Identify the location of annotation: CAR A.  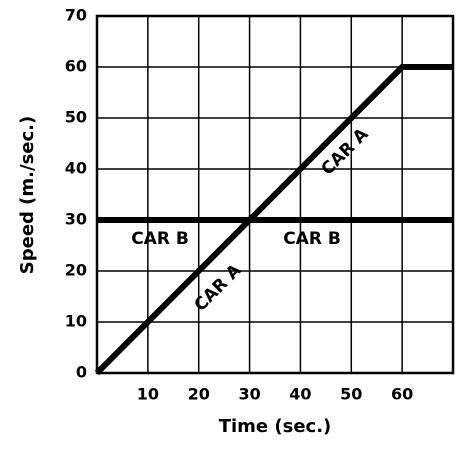
(345, 152).